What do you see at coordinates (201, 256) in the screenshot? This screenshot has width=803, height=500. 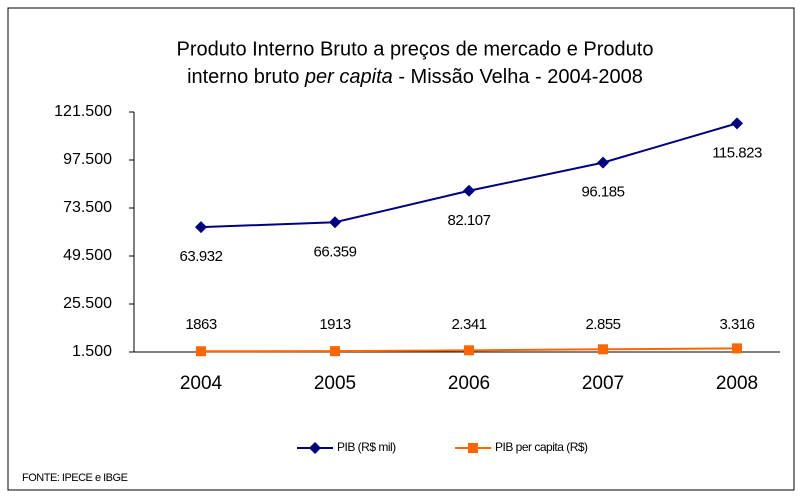 I see `data-label: 63.932` at bounding box center [201, 256].